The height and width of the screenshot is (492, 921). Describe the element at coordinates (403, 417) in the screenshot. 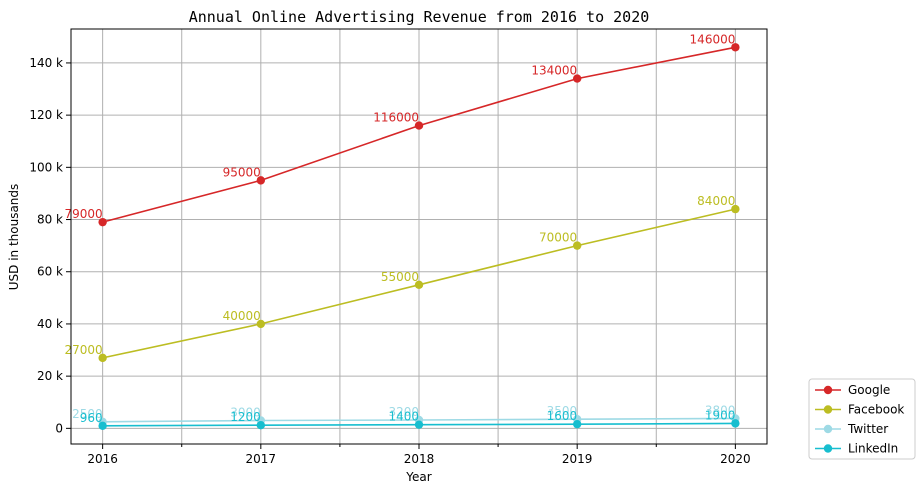

I see `data-label-linkedin: 1400` at that location.